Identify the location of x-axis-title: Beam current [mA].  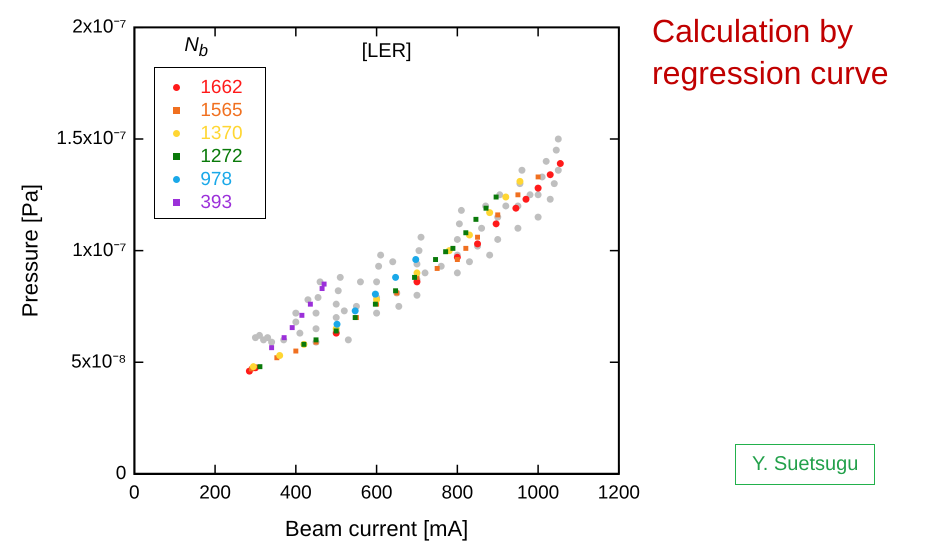
(376, 528).